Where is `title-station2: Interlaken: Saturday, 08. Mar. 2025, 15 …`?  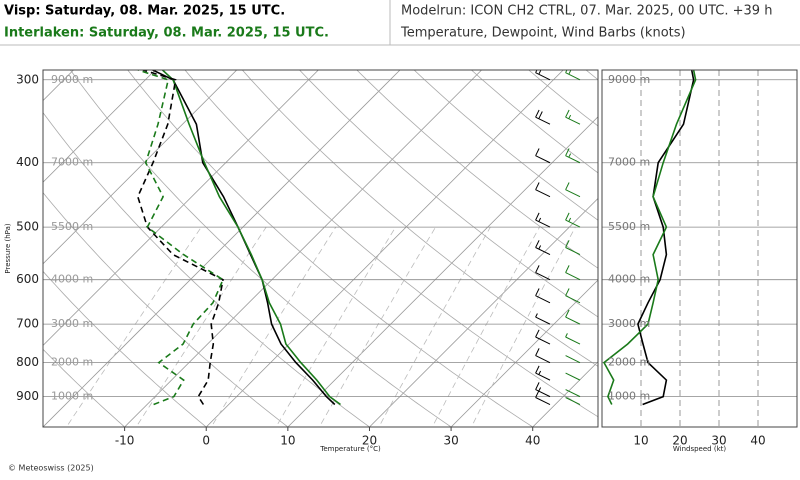 title-station2: Interlaken: Saturday, 08. Mar. 2025, 15 … is located at coordinates (166, 33).